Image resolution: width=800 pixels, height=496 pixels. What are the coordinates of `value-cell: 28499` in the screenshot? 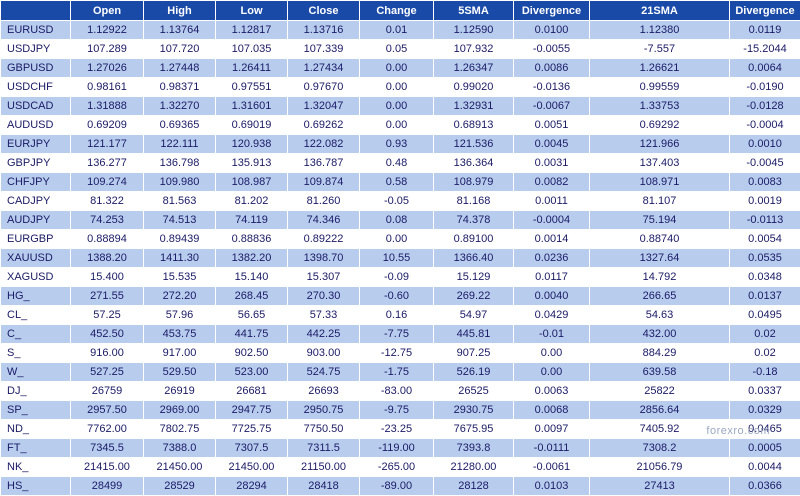 It's located at (107, 486).